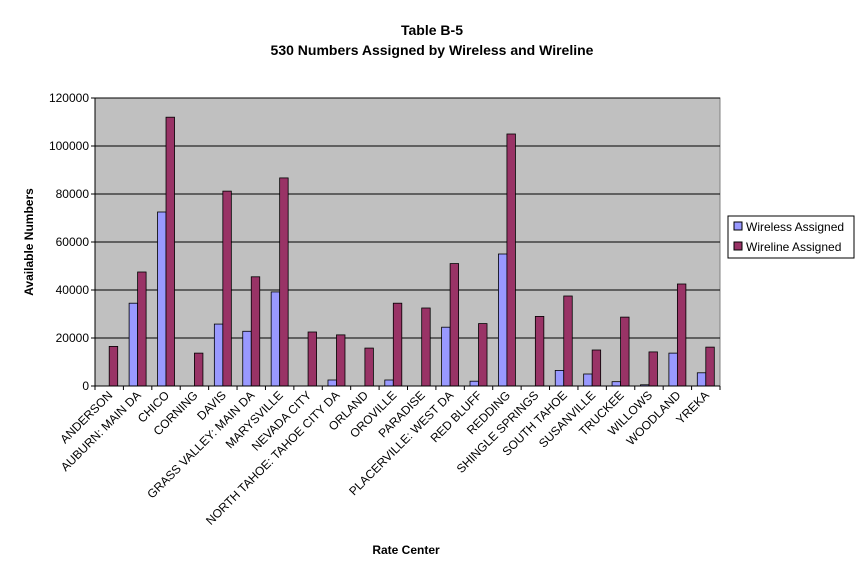  What do you see at coordinates (738, 246) in the screenshot?
I see `legend-swatch-wireline` at bounding box center [738, 246].